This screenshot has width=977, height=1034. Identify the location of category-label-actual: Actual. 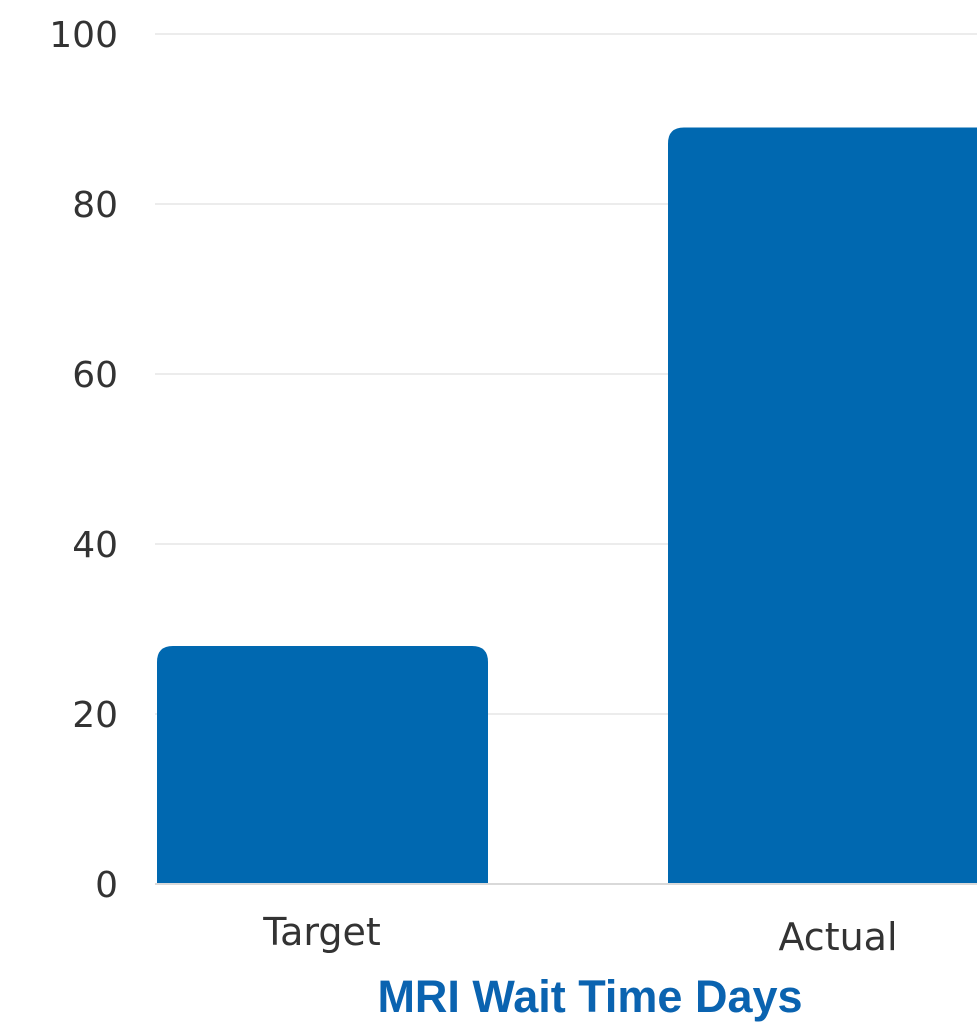
(837, 937).